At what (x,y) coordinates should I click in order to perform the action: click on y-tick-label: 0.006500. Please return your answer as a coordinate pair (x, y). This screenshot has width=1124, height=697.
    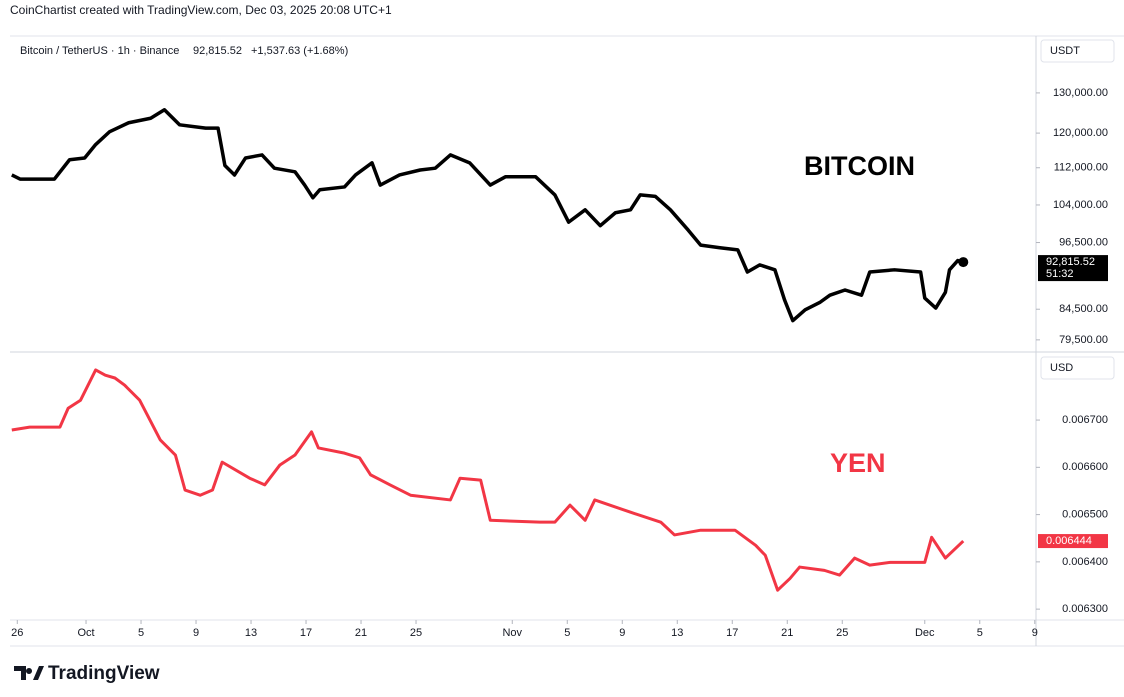
    Looking at the image, I should click on (1085, 515).